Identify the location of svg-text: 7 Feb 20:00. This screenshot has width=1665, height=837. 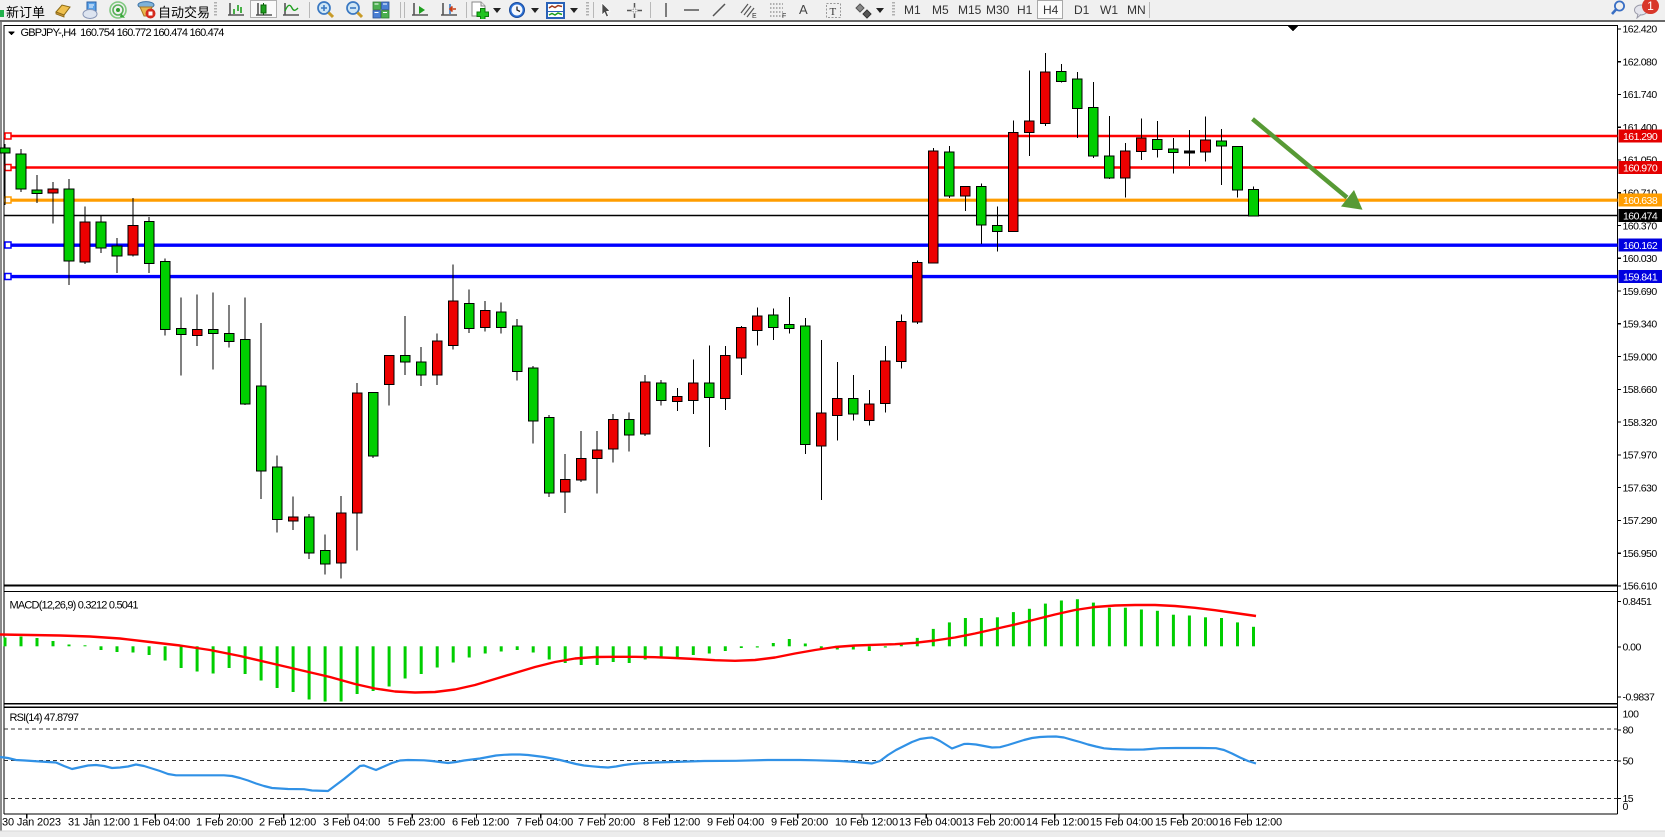
(606, 823).